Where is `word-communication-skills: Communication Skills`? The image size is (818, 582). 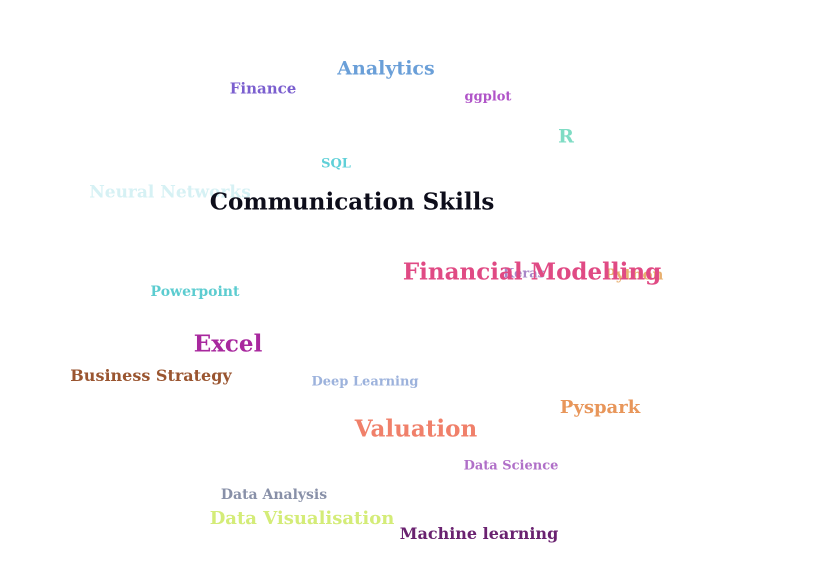
word-communication-skills: Communication Skills is located at coordinates (352, 202).